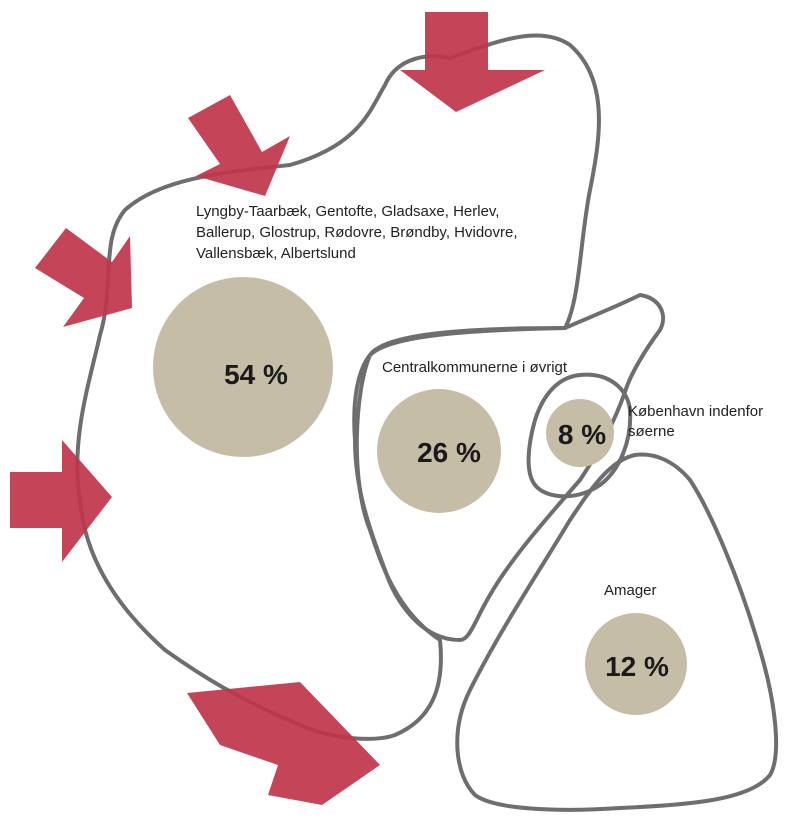  Describe the element at coordinates (61, 501) in the screenshot. I see `arrow-left` at that location.